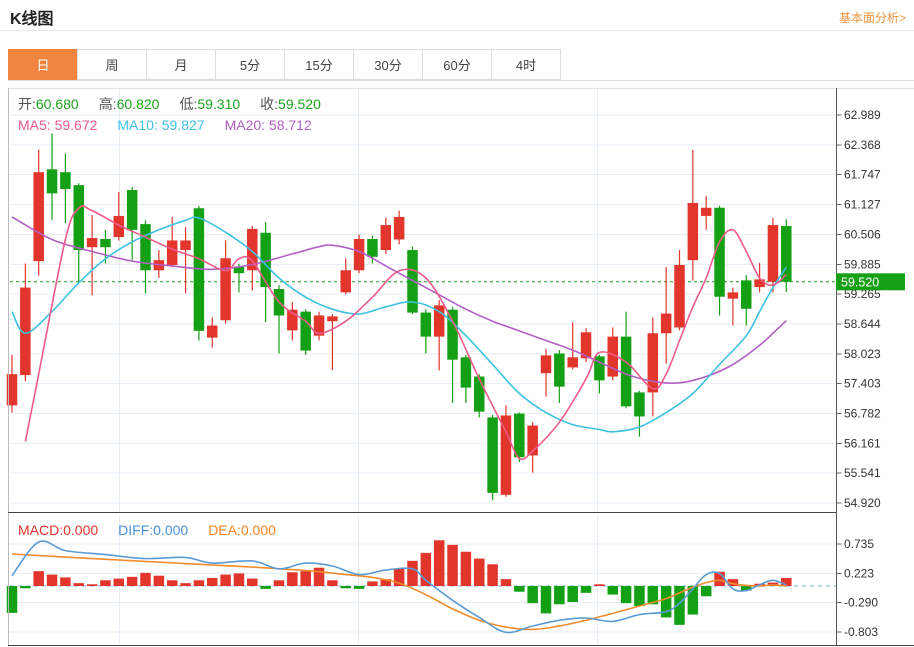 The image size is (914, 647). What do you see at coordinates (862, 324) in the screenshot?
I see `svg-text: 58.644` at bounding box center [862, 324].